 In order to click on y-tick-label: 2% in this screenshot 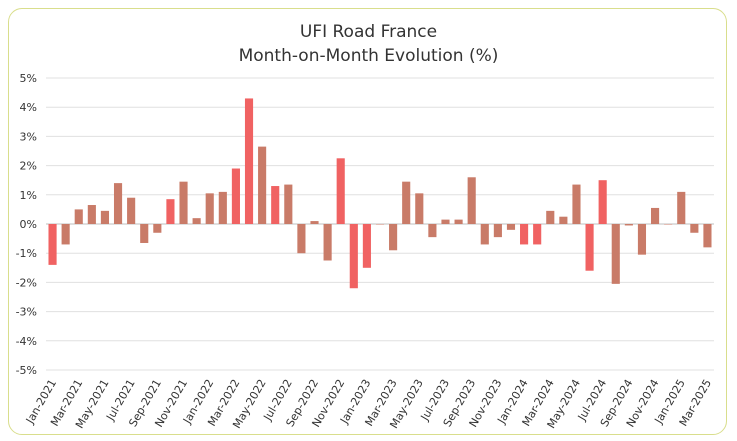, I will do `click(28, 166)`.